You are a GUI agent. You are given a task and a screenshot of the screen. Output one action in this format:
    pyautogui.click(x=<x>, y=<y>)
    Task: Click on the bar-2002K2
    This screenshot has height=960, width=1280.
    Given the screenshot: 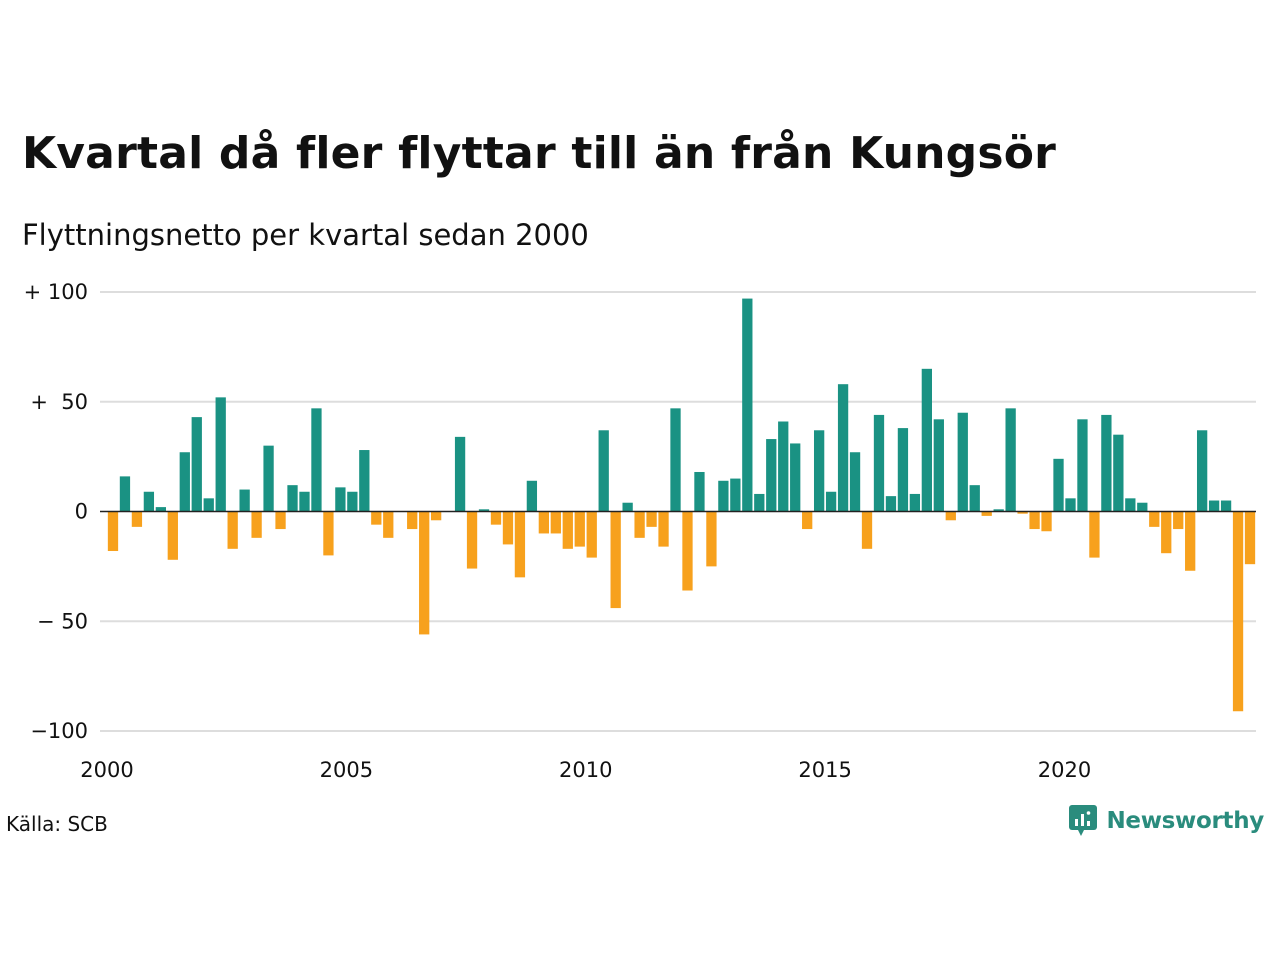 What is the action you would take?
    pyautogui.click(x=220, y=454)
    